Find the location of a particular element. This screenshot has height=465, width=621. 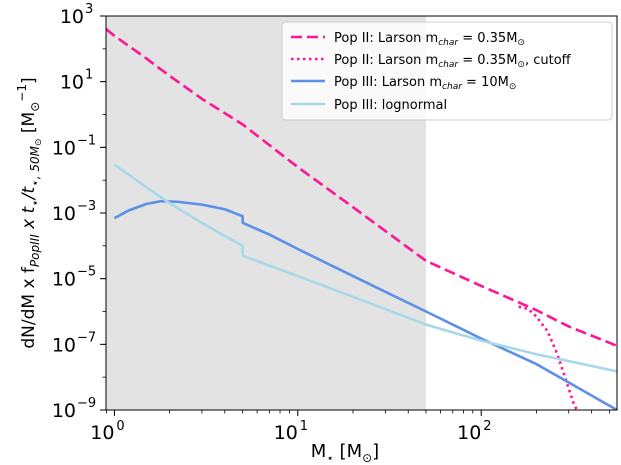

legend-label-3: Pop III: Larson mchar = 10M⊙ is located at coordinates (425, 83).